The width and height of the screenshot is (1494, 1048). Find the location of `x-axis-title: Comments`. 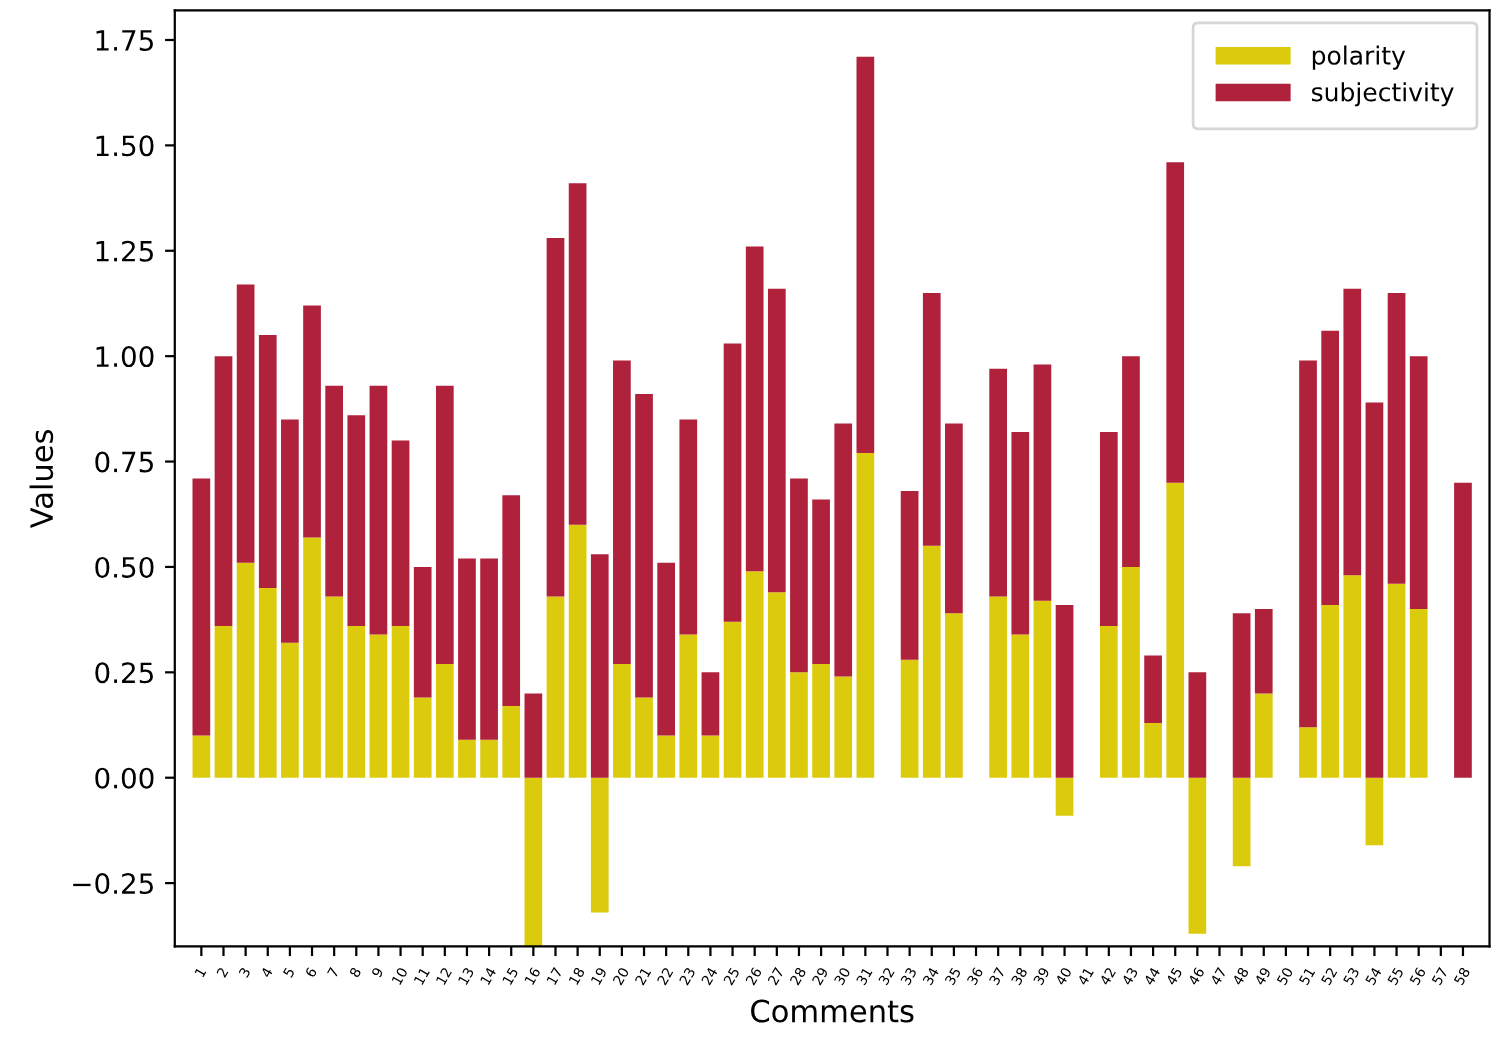

x-axis-title: Comments is located at coordinates (832, 1011).